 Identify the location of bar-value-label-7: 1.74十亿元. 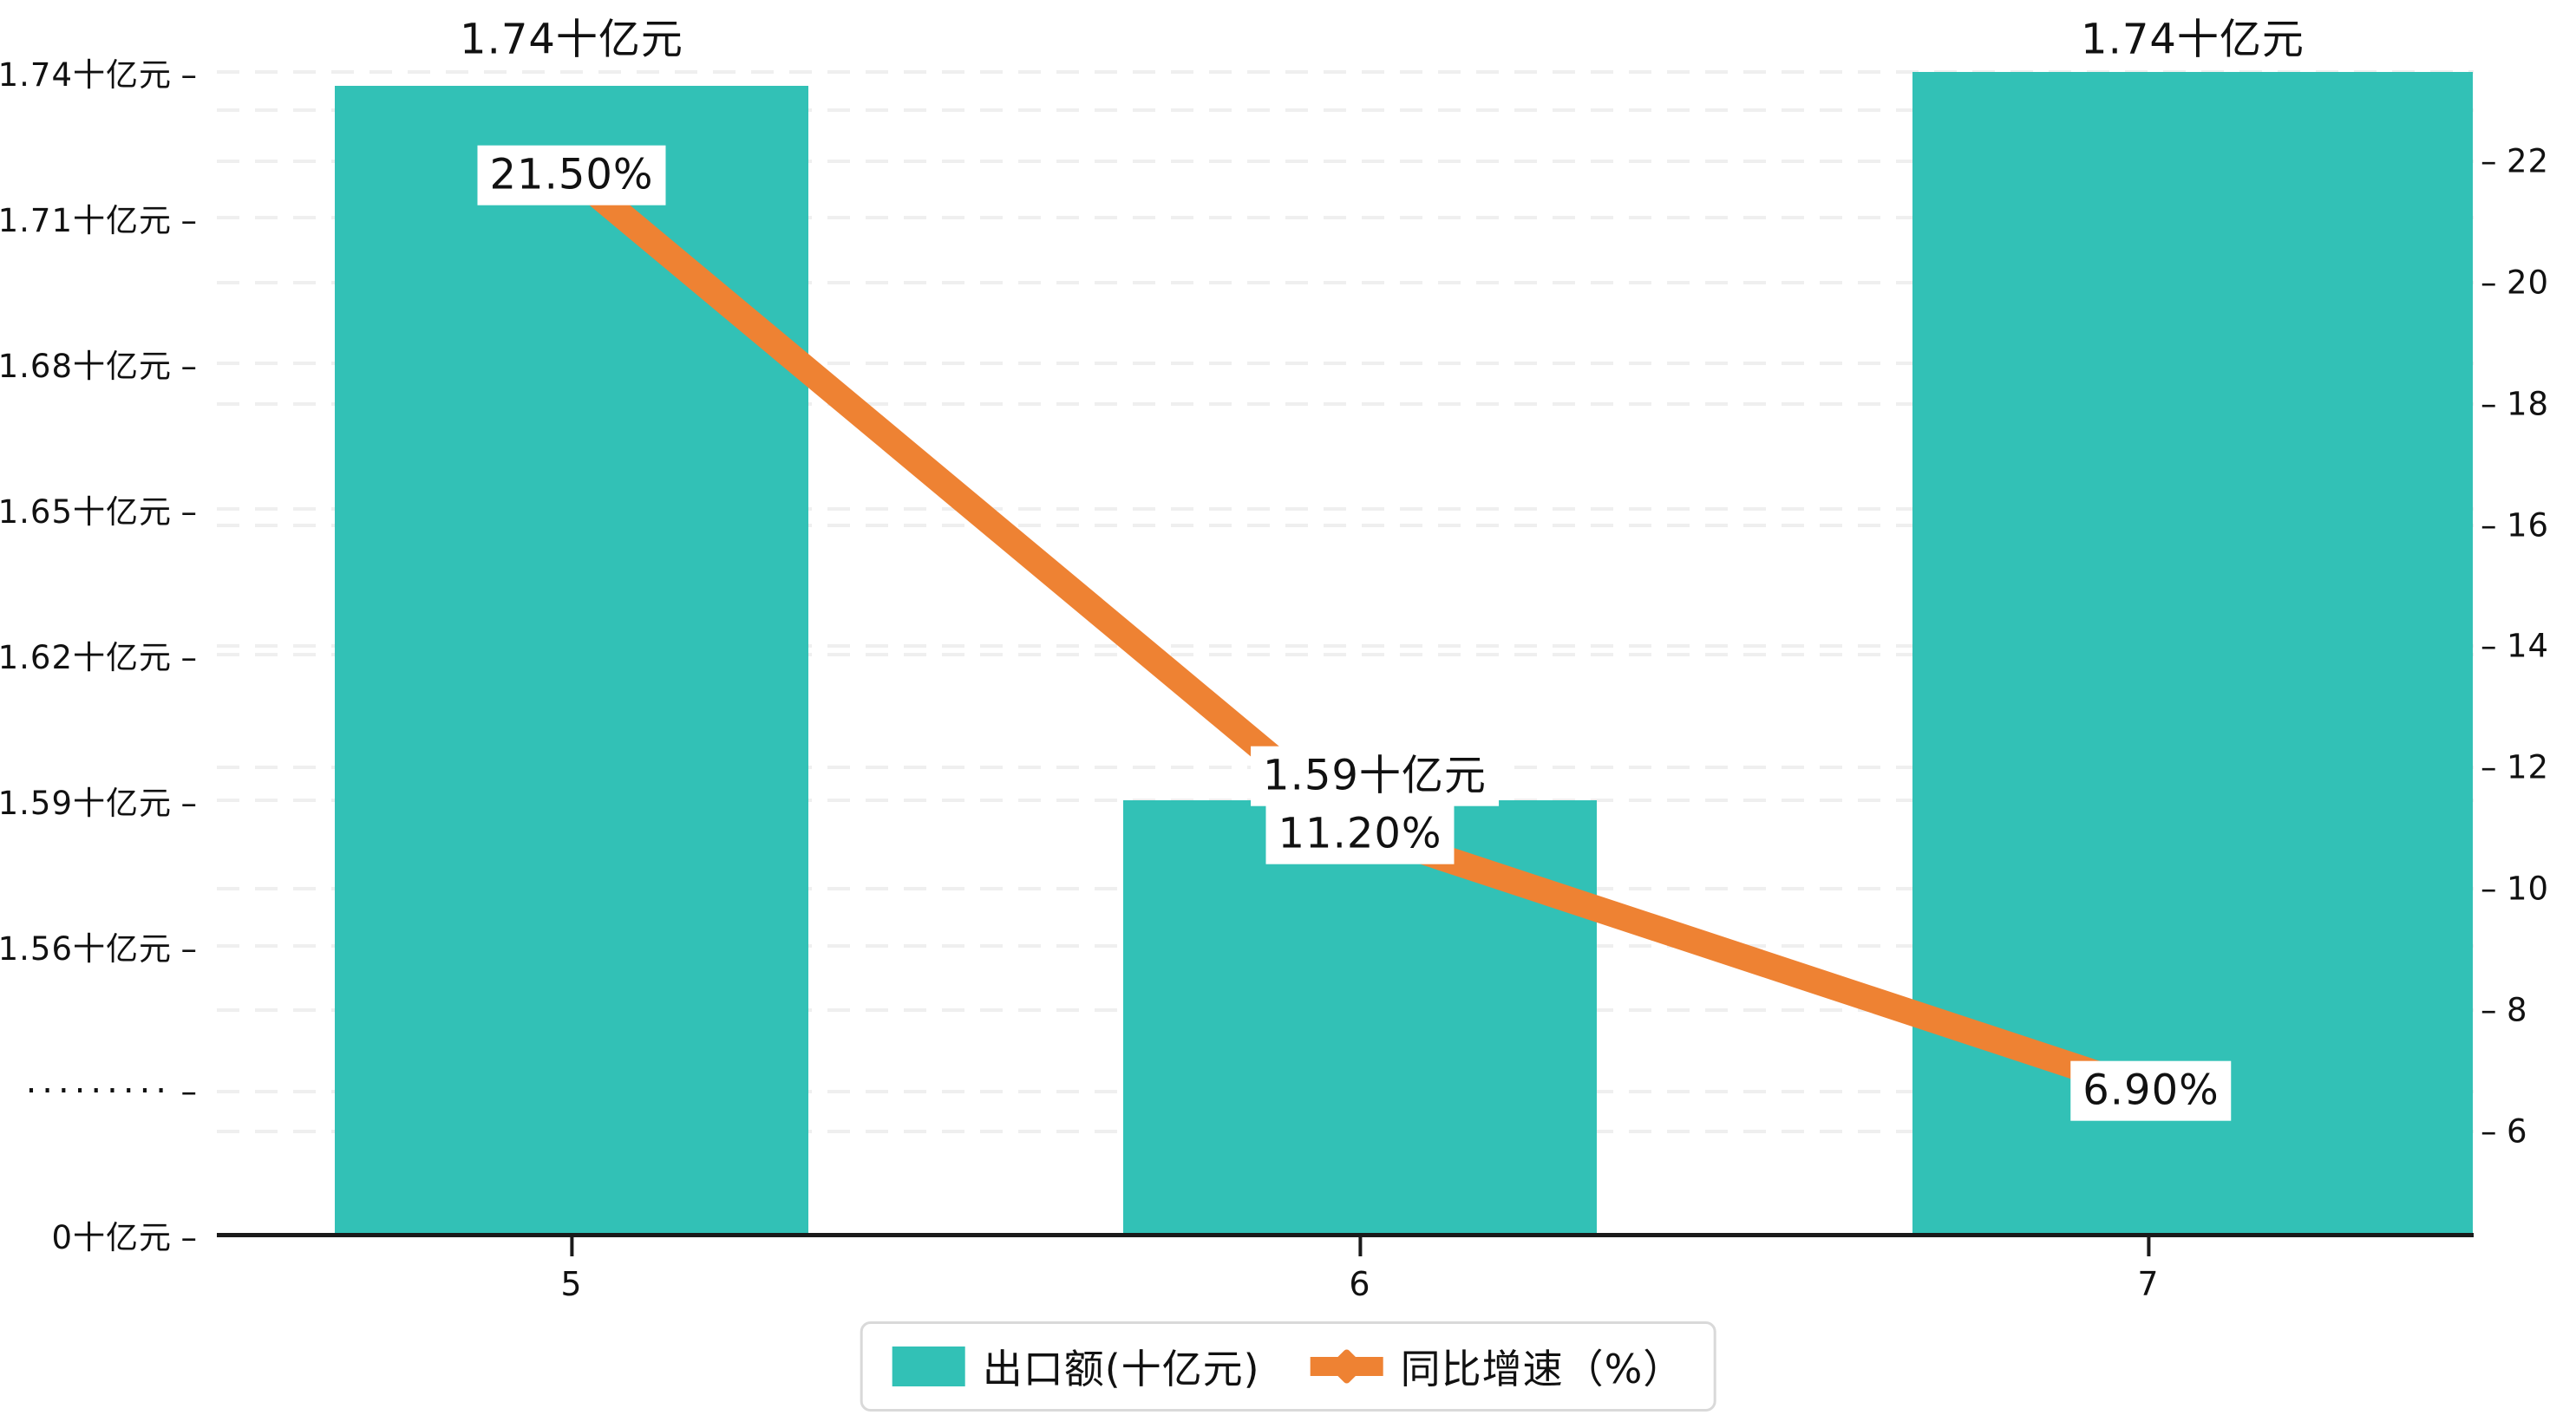
(2193, 40).